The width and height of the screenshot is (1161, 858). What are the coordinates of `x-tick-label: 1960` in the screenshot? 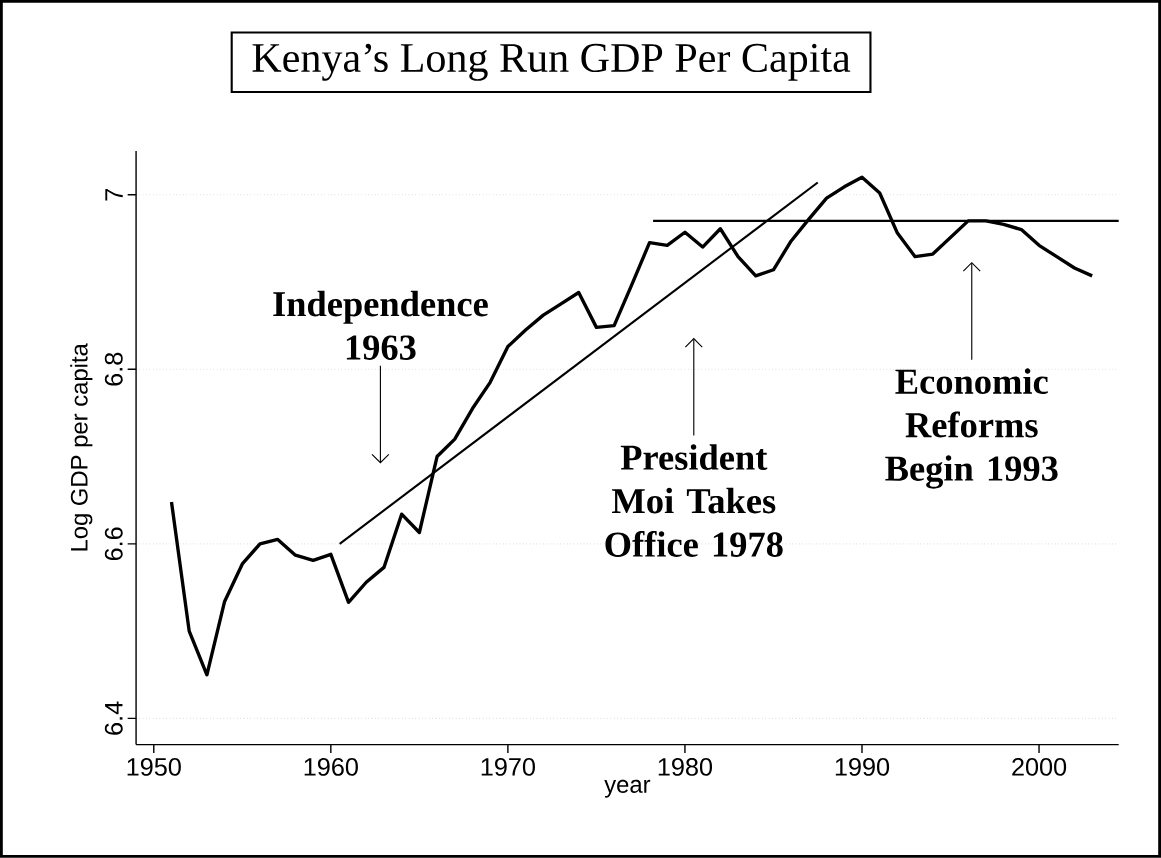 It's located at (331, 767).